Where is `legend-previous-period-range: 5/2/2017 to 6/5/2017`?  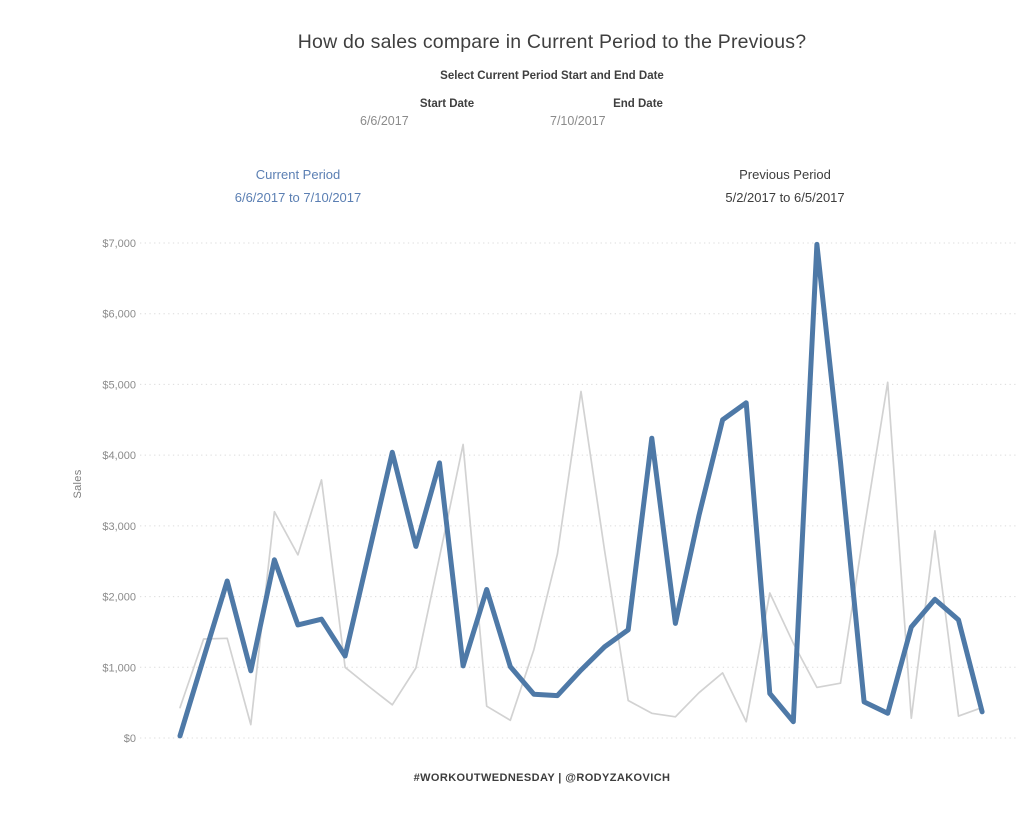
legend-previous-period-range: 5/2/2017 to 6/5/2017 is located at coordinates (785, 197).